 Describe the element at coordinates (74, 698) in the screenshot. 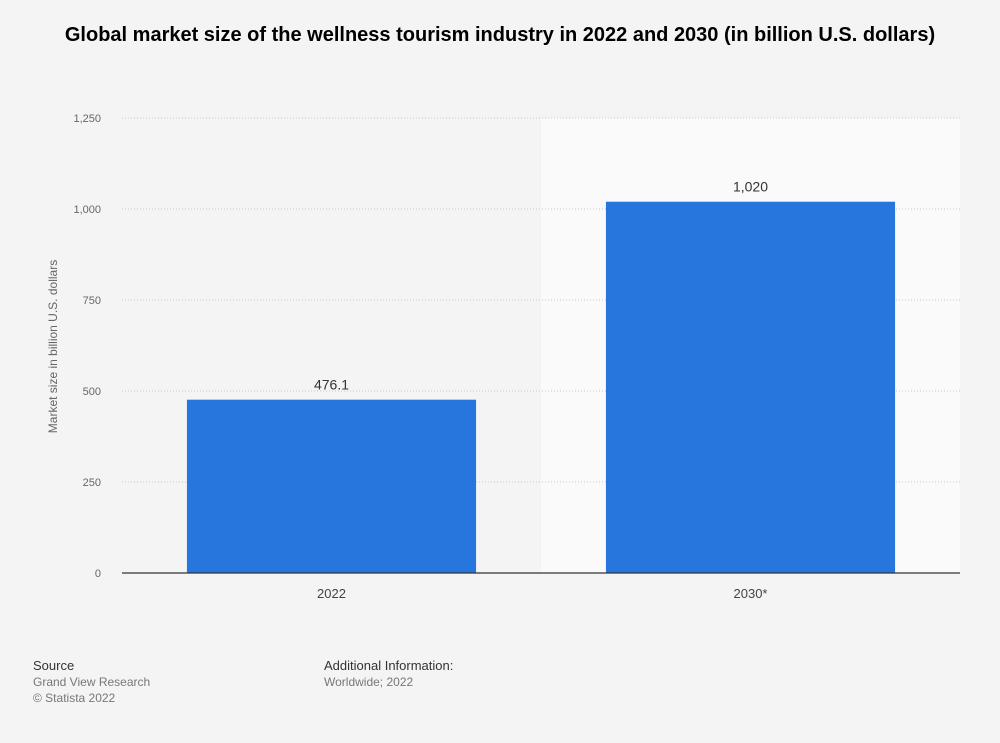

I see `copyright-line: © Statista 2022` at that location.